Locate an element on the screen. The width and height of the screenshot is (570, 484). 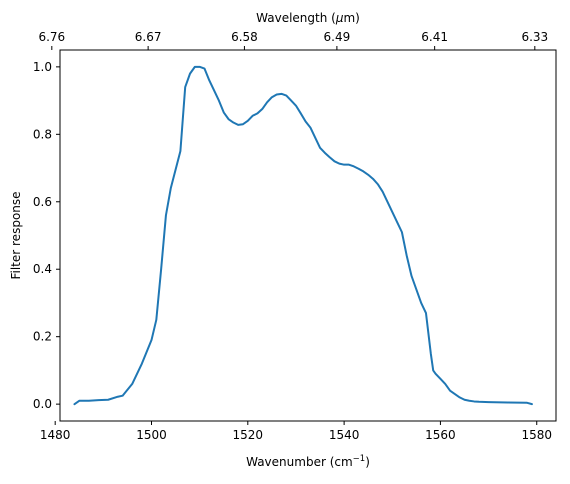
y-tick-label: 1.0 is located at coordinates (42, 67).